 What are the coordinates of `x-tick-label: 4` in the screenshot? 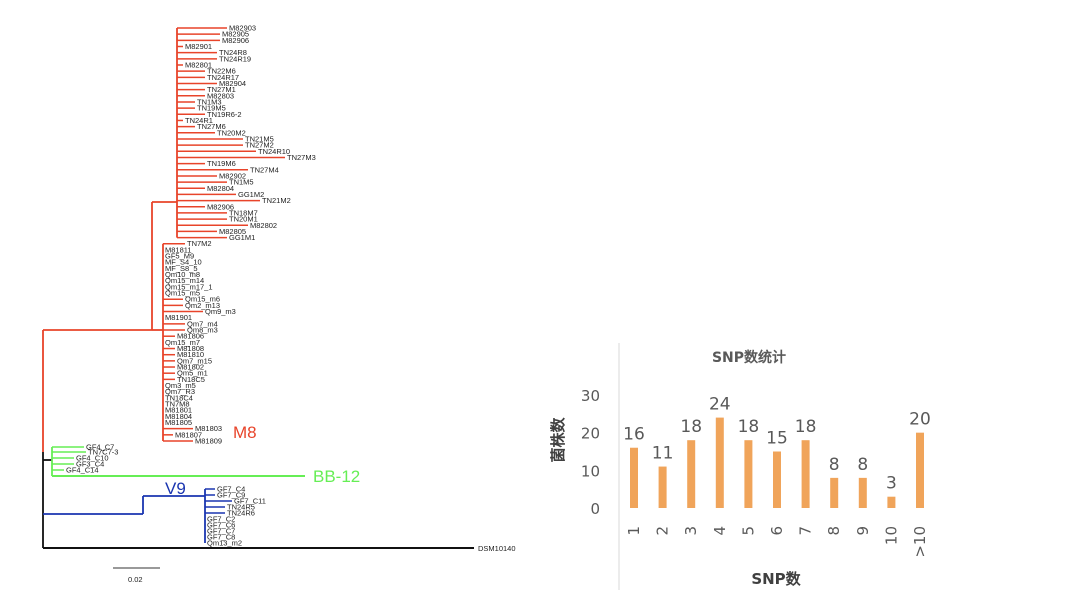 It's located at (720, 531).